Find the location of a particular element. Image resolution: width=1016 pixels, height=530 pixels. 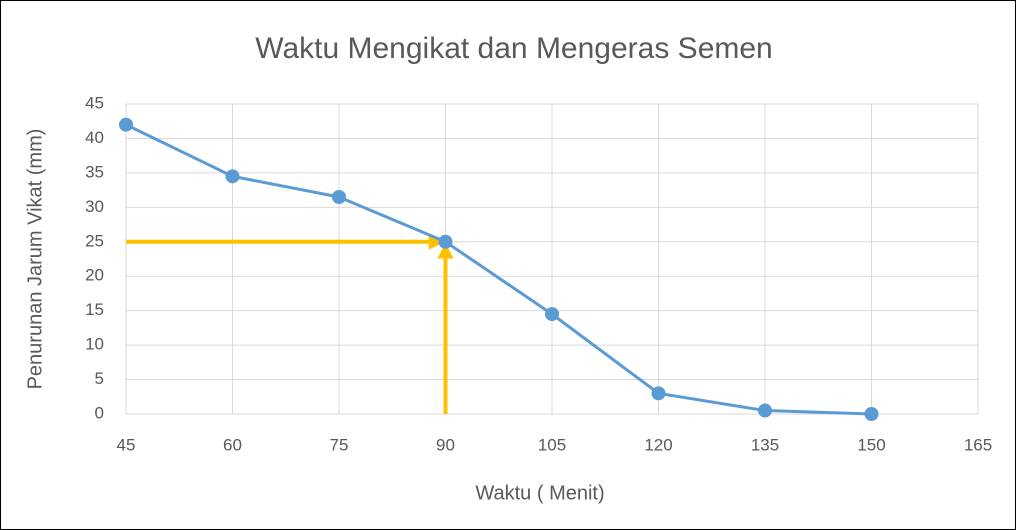

y-tick-label: 40 is located at coordinates (94, 137).